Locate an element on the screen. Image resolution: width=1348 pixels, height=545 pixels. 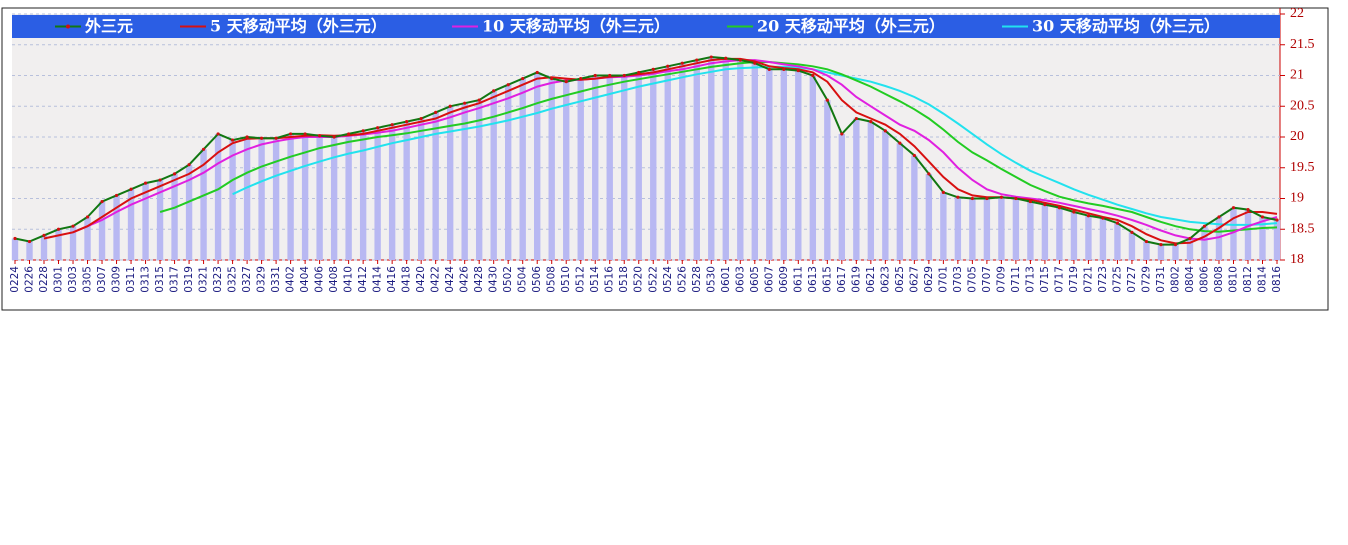
x-tick-label: 0731 is located at coordinates (1161, 279).